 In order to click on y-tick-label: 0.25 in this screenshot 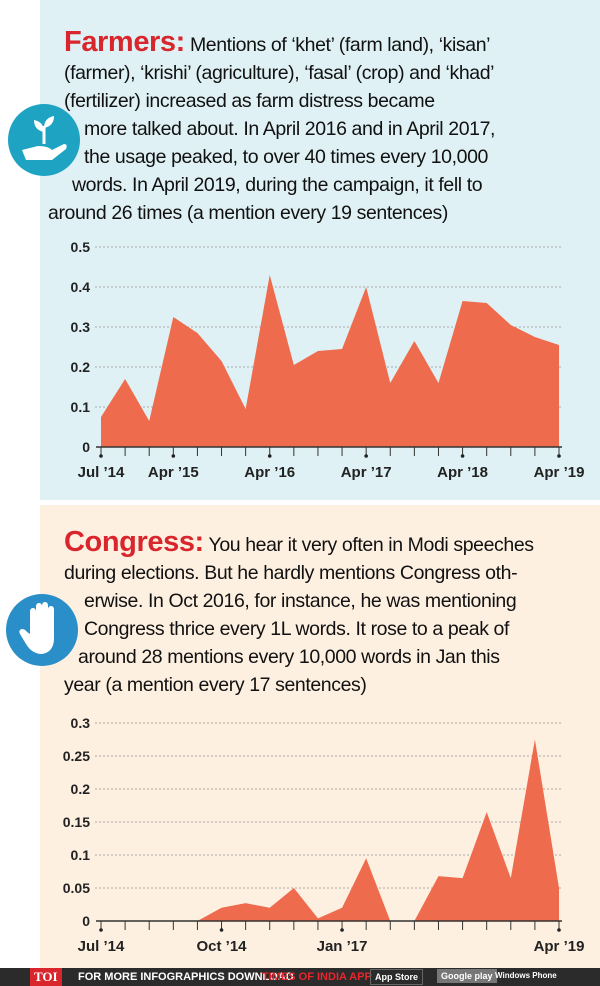, I will do `click(76, 756)`.